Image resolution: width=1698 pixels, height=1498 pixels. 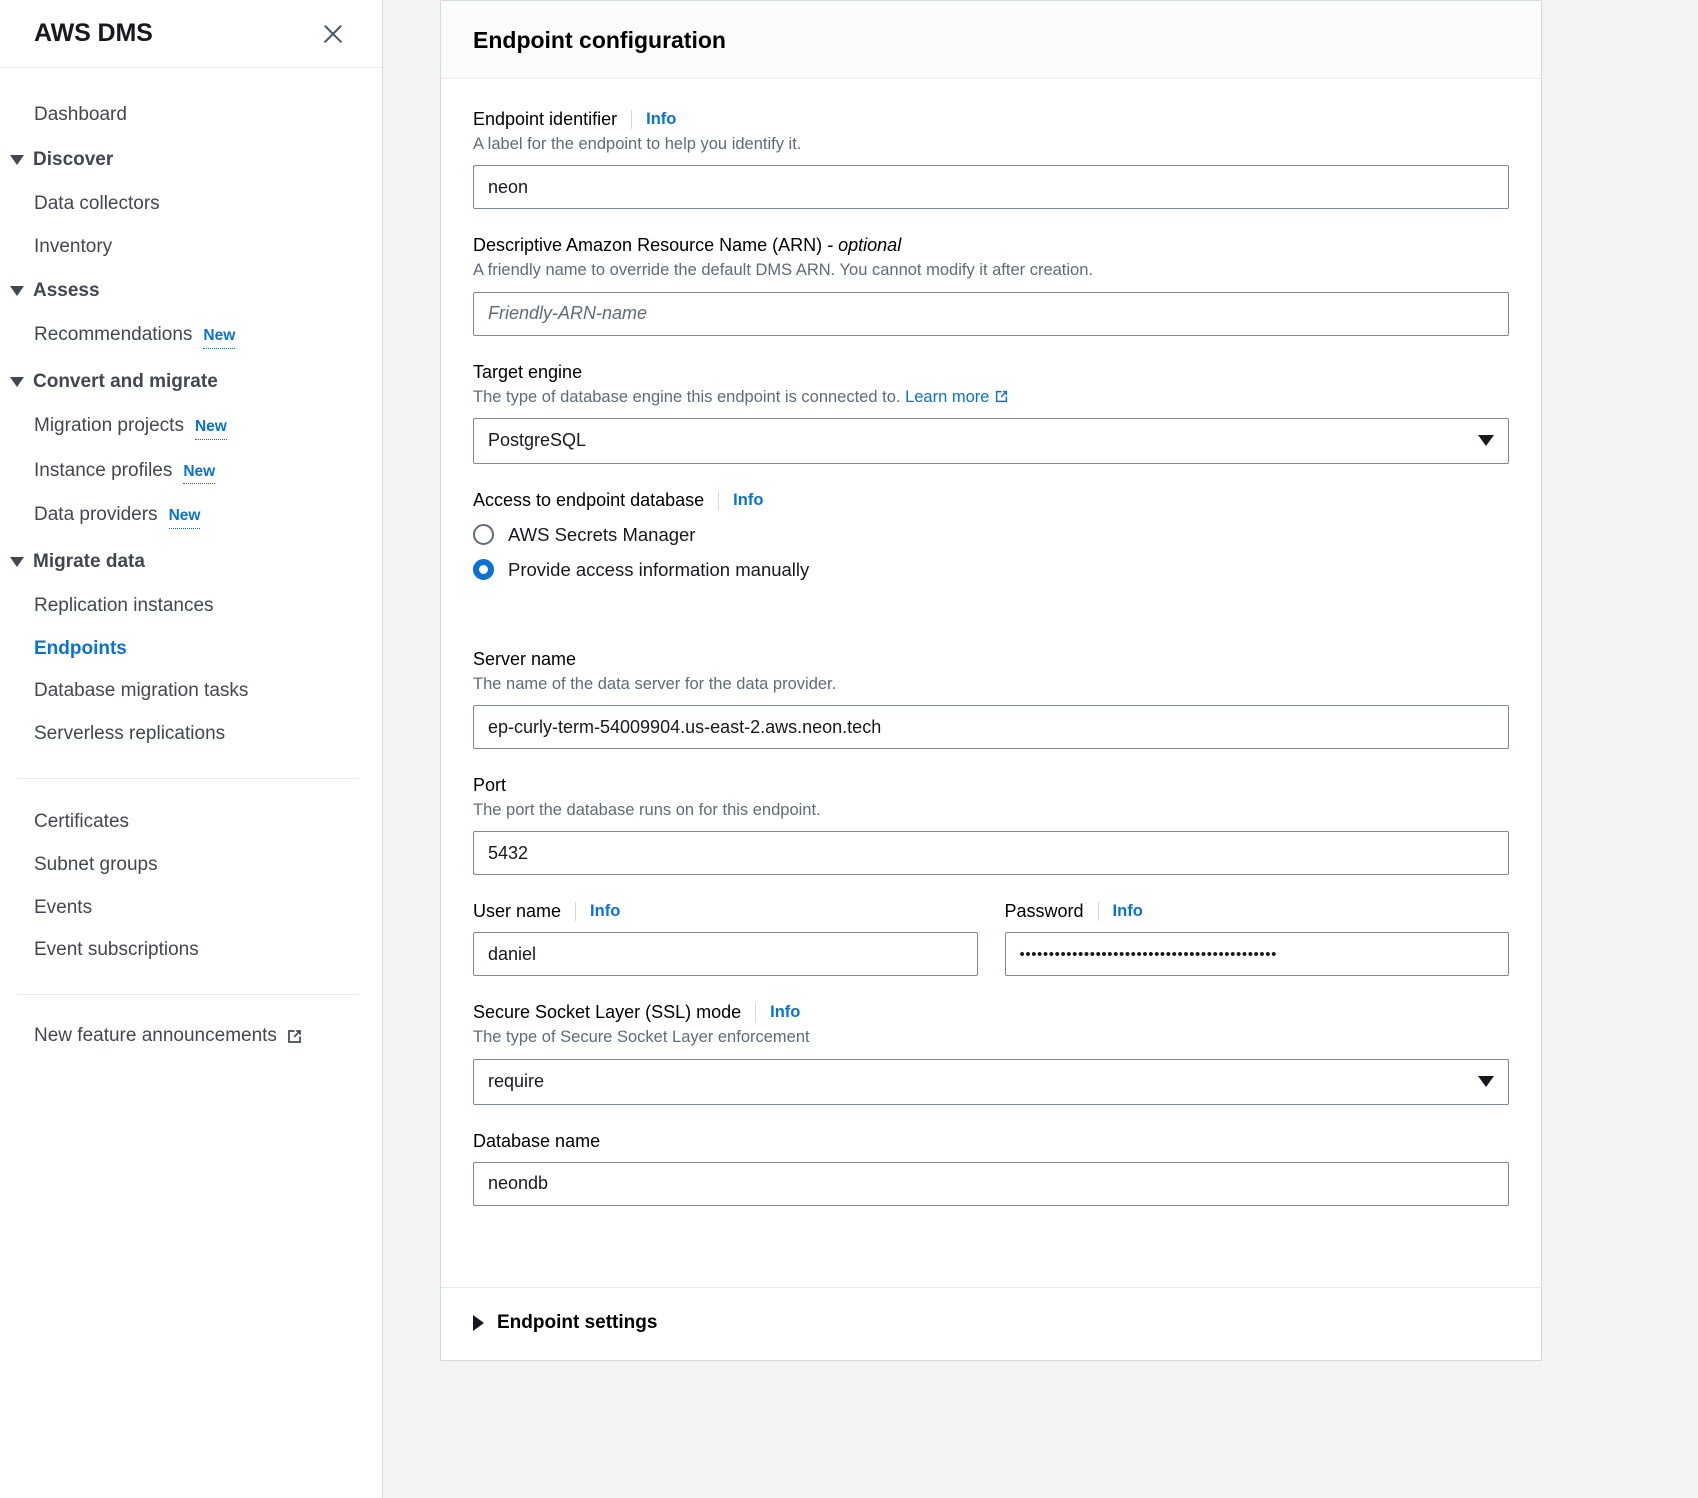 I want to click on sidebar-item-label: Migration projects, so click(x=109, y=425).